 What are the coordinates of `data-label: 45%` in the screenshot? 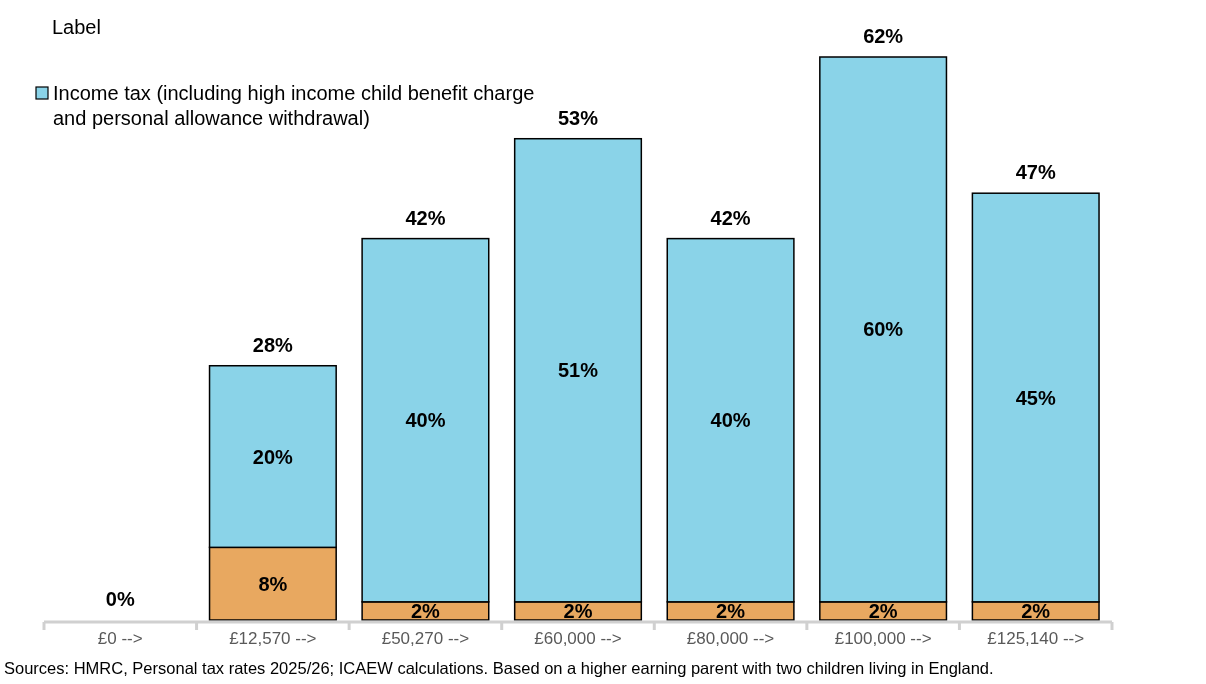 It's located at (1035, 397).